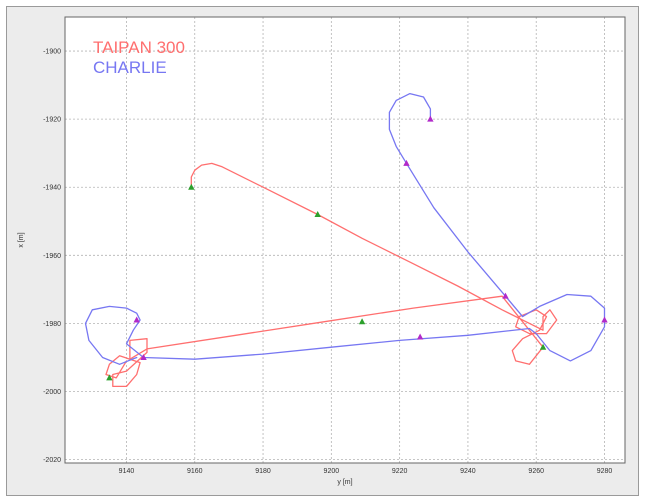 The height and width of the screenshot is (502, 645). What do you see at coordinates (139, 47) in the screenshot?
I see `legend-entry-taipan-300: TAIPAN 300` at bounding box center [139, 47].